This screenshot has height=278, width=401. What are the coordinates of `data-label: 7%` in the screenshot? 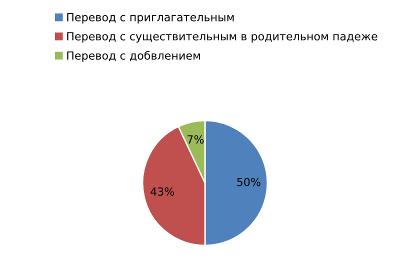 It's located at (196, 139).